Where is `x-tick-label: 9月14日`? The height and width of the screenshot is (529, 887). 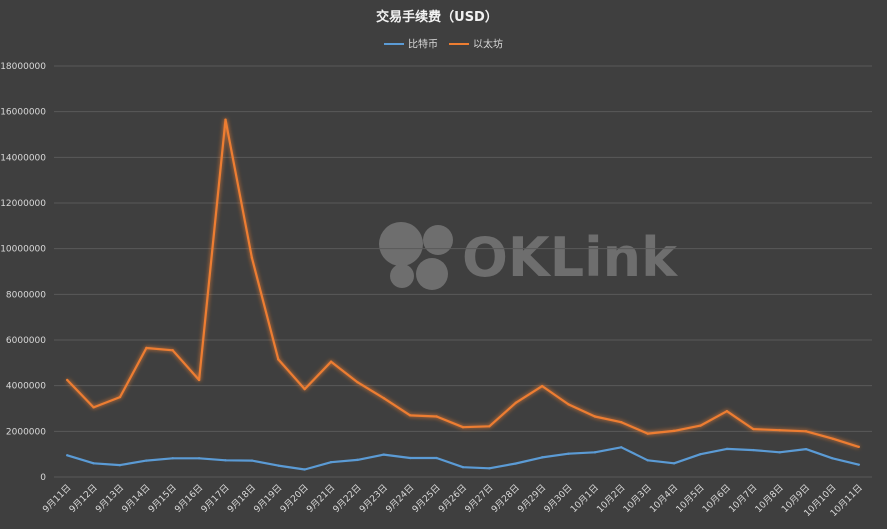 x-tick-label: 9月14日 is located at coordinates (136, 498).